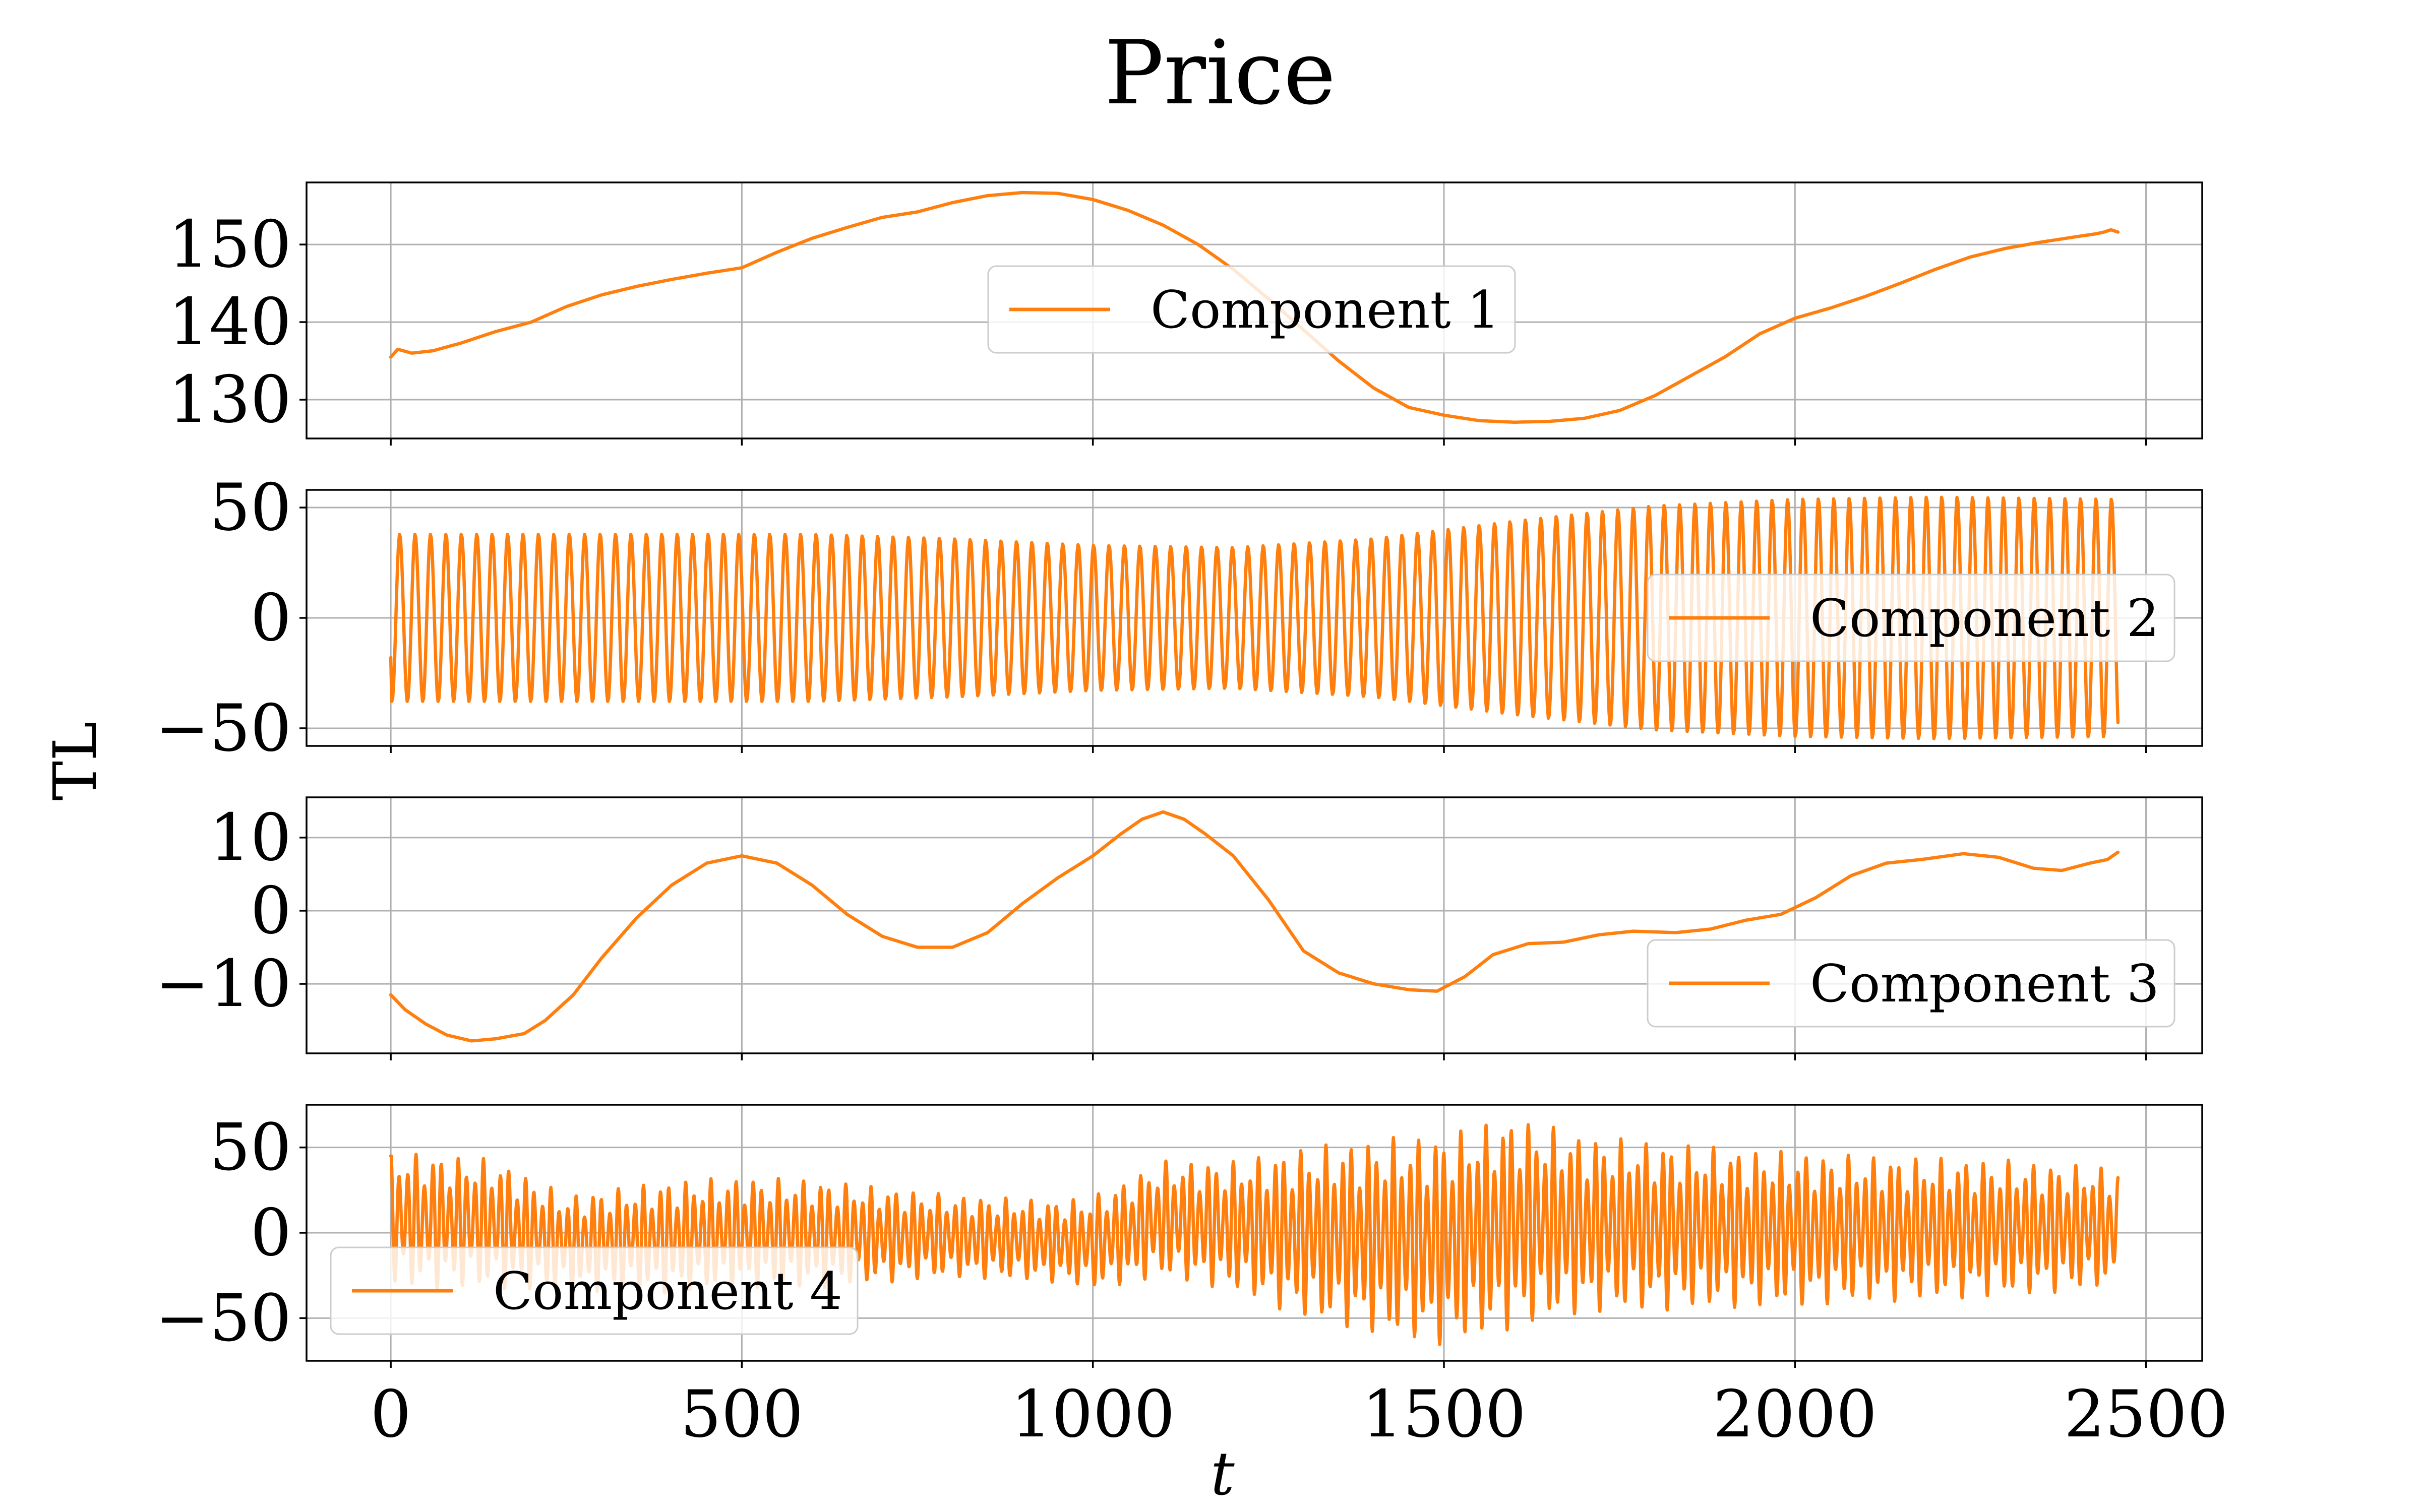  I want to click on y-tick-label: 10, so click(250, 837).